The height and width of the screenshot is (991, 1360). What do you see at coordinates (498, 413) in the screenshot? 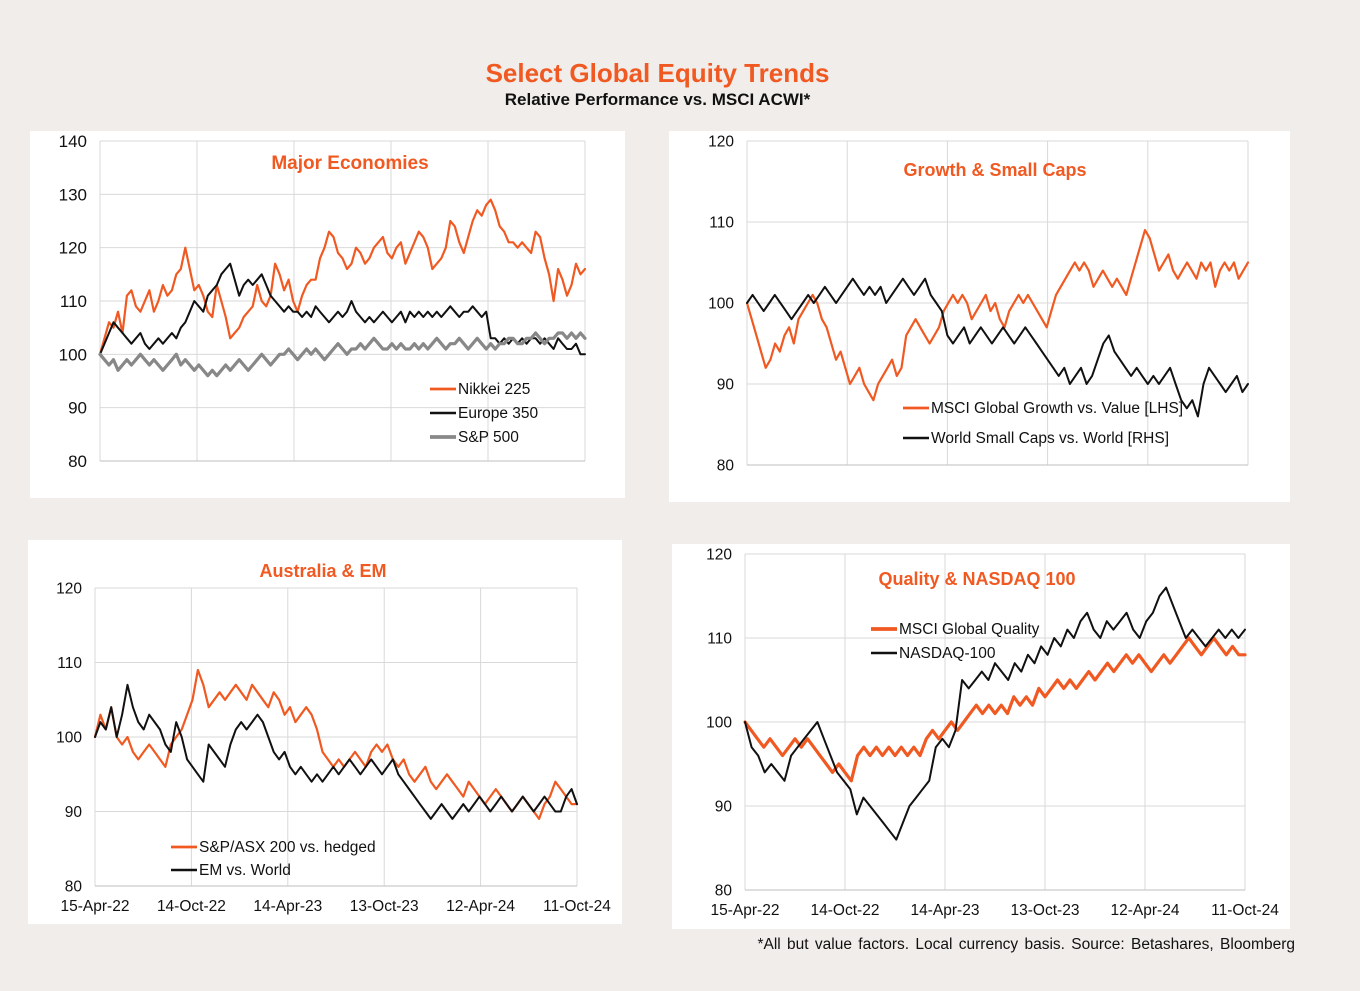
I see `legend-label: Europe 350` at bounding box center [498, 413].